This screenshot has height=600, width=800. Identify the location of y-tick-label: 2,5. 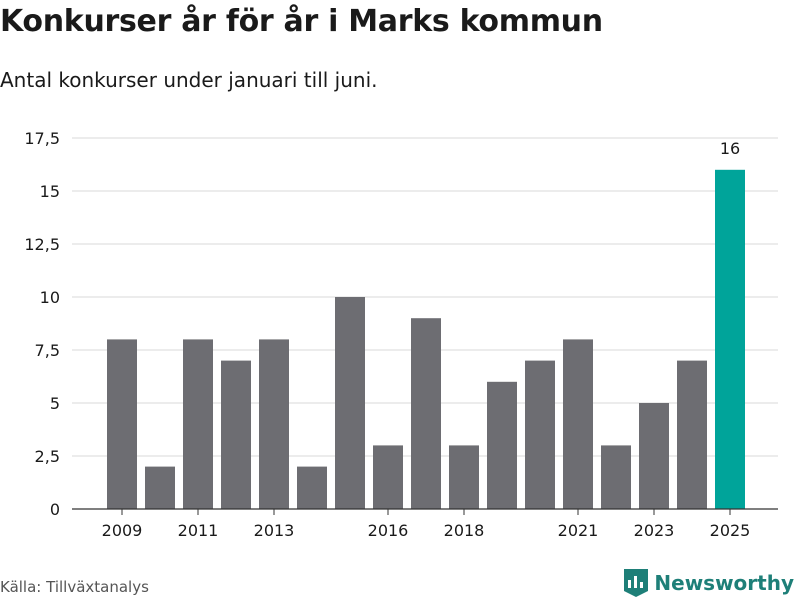
(47, 456).